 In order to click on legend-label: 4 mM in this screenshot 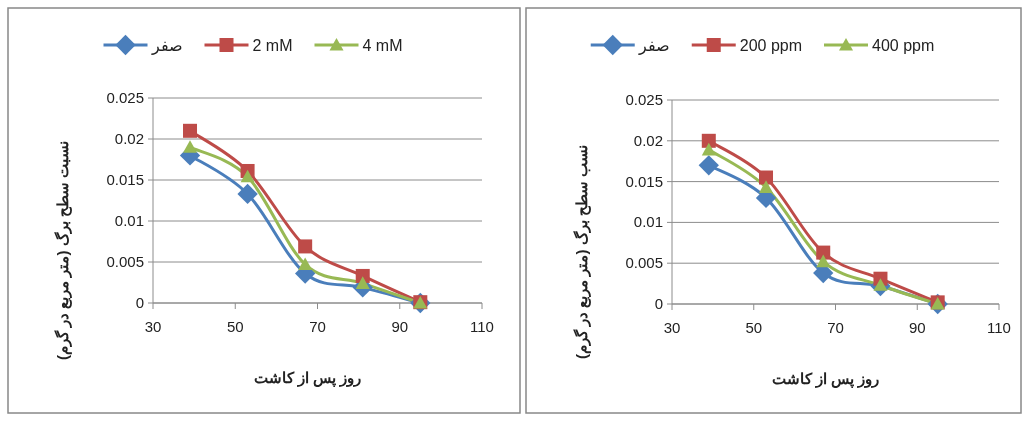, I will do `click(382, 45)`.